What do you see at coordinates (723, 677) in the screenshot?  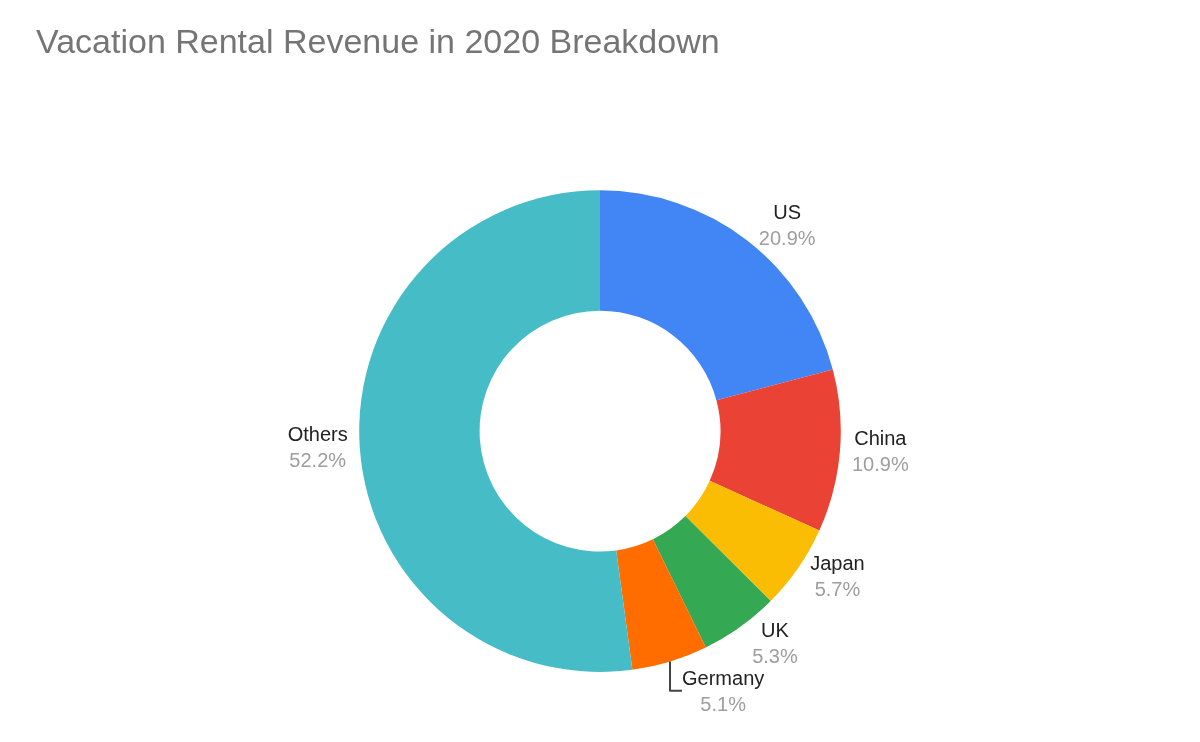 I see `slice-label: Germany` at bounding box center [723, 677].